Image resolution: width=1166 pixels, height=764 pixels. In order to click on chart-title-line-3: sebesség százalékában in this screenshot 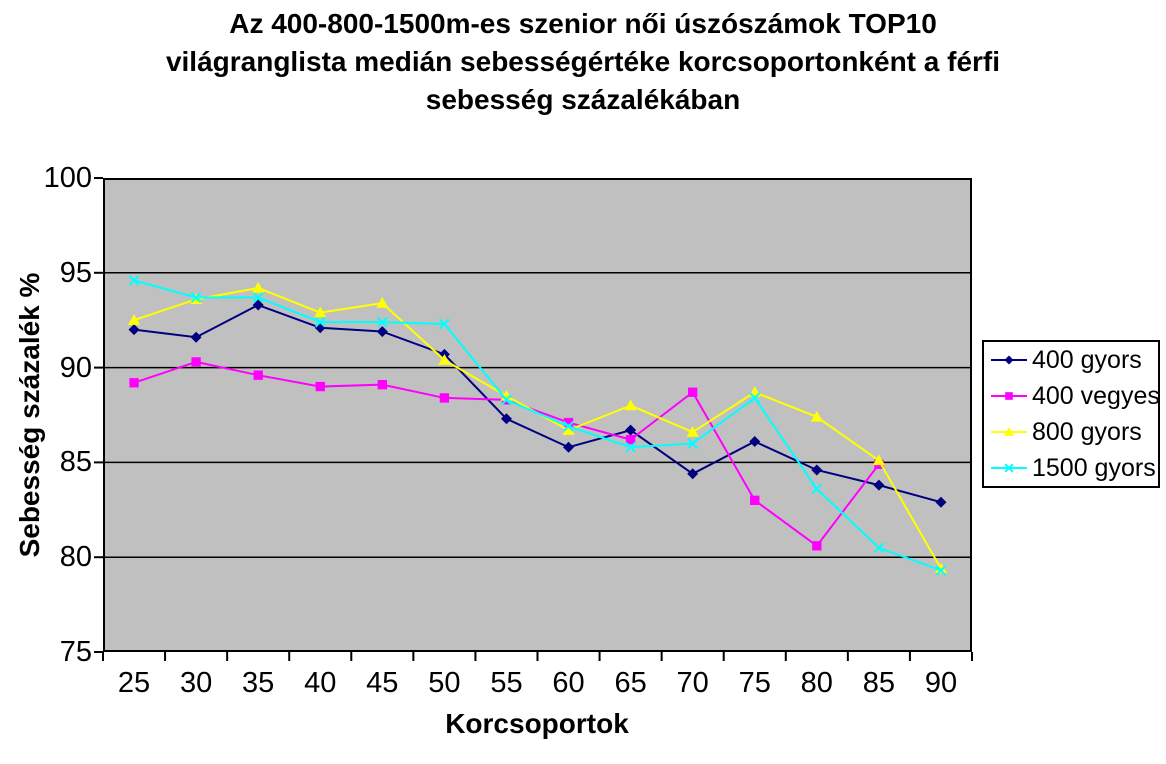, I will do `click(583, 99)`.